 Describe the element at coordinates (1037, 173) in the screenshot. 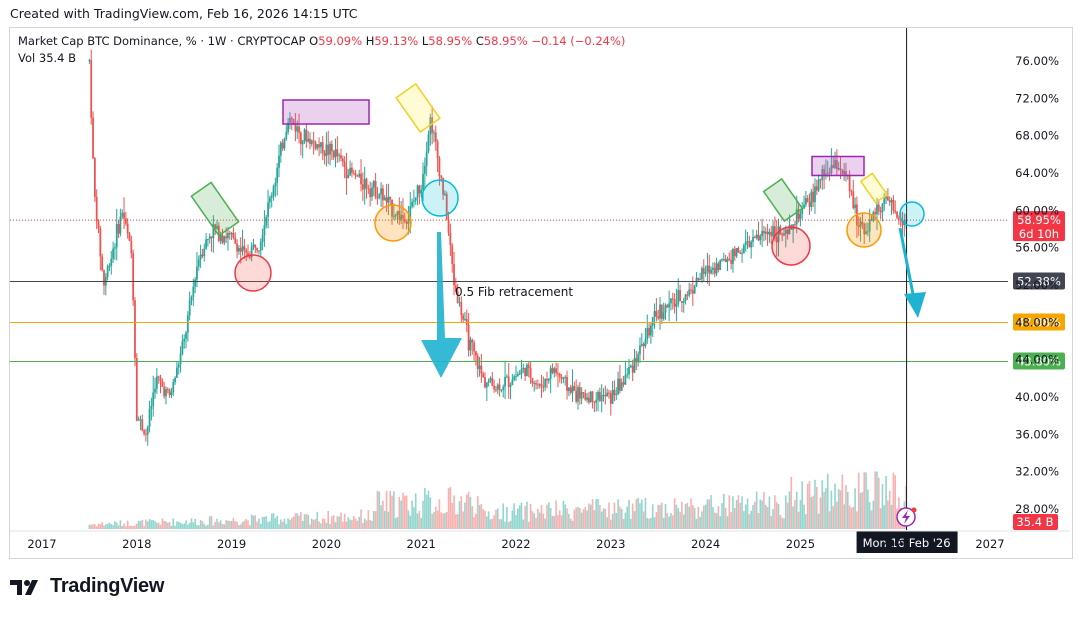

I see `y-tick-label: 64.00%` at that location.